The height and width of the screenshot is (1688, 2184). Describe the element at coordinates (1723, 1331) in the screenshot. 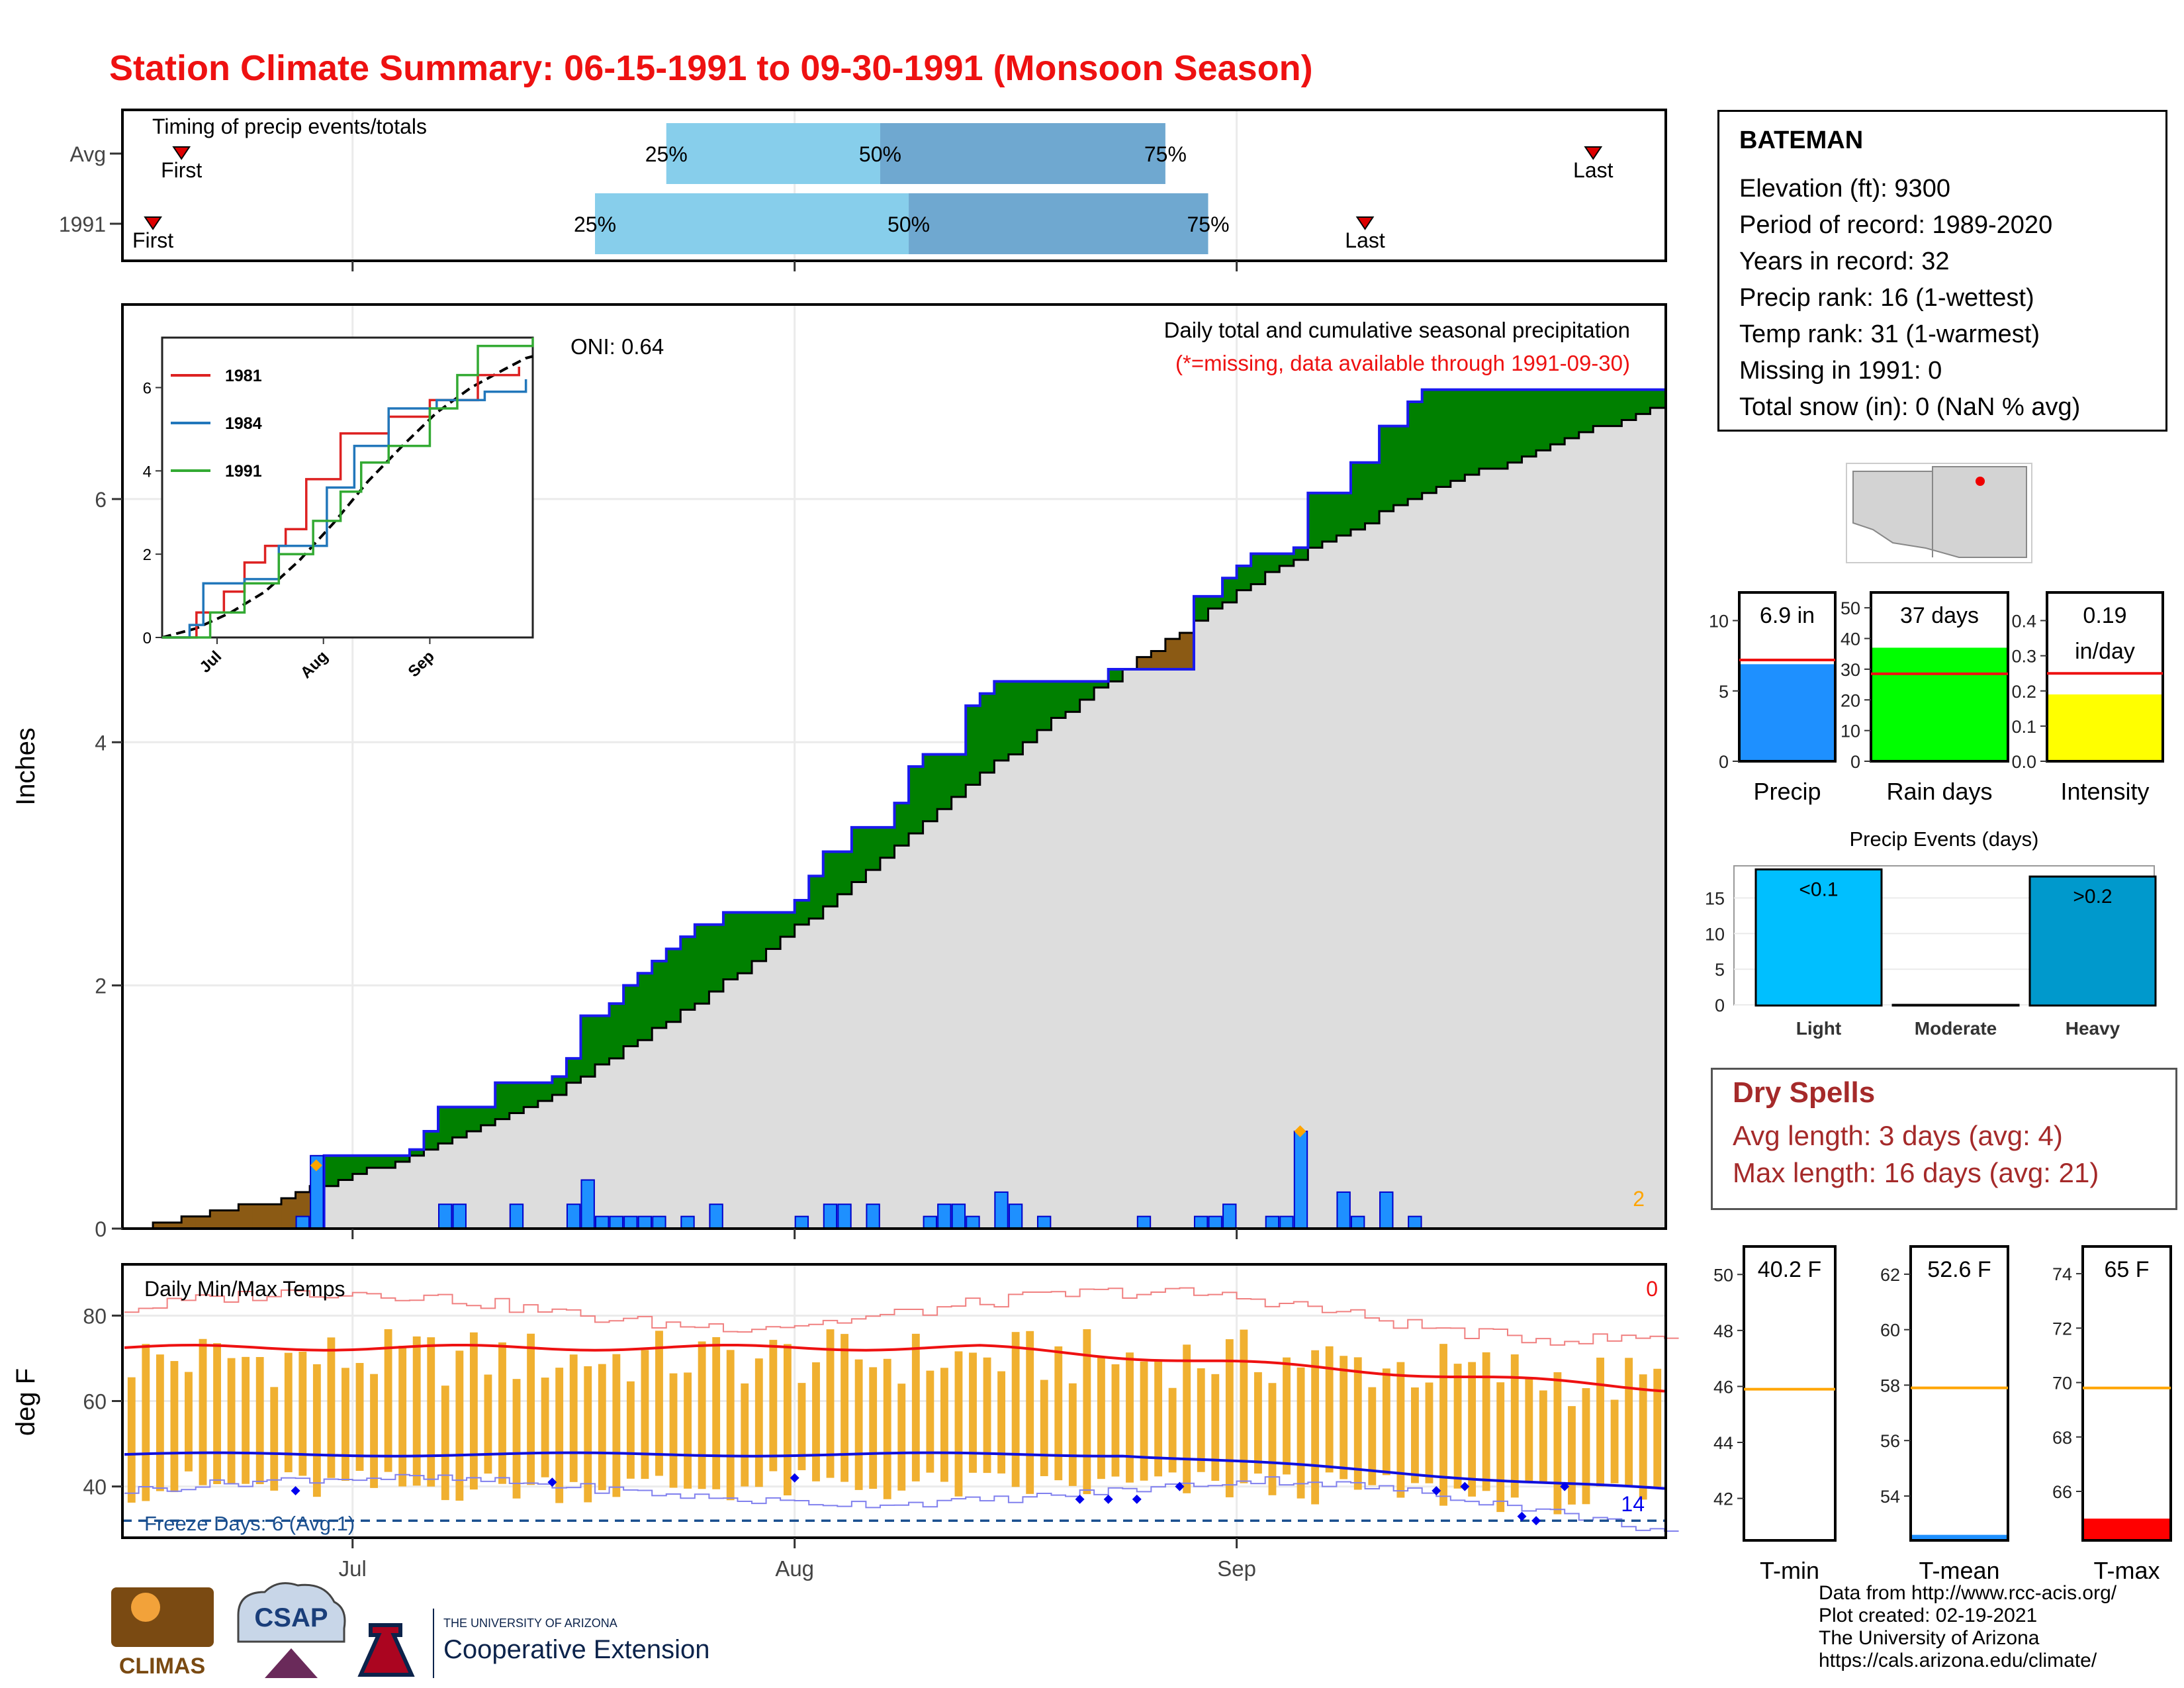

I see `temp-summary-t-min-tick-label: 48` at that location.